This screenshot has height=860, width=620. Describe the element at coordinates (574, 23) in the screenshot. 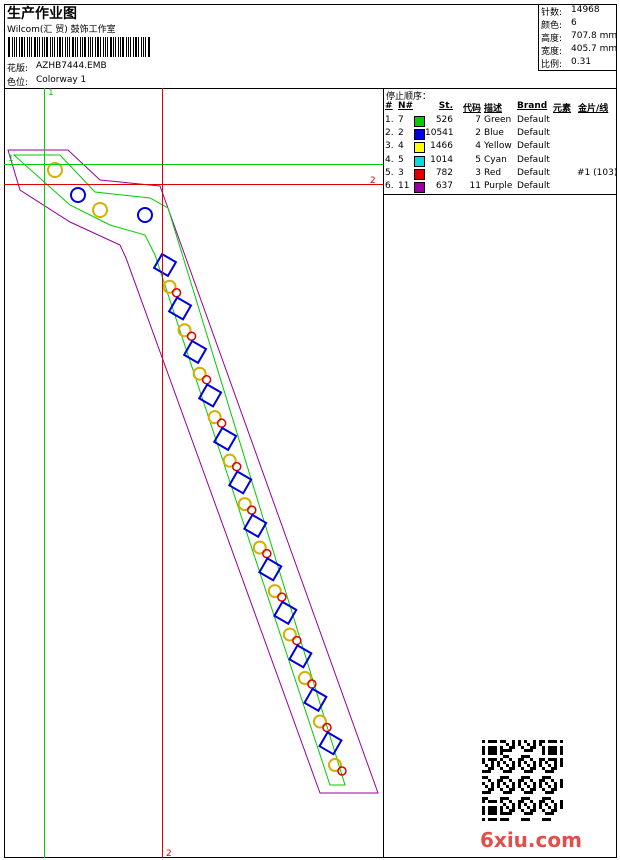

I see `stat-value: 6` at that location.